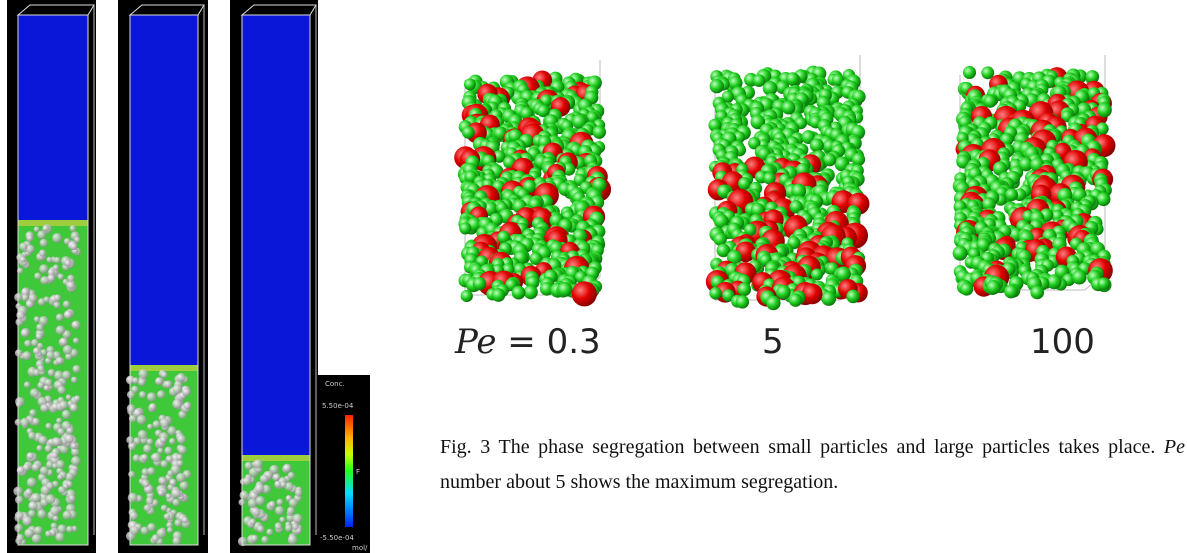 The height and width of the screenshot is (553, 1187). What do you see at coordinates (276, 458) in the screenshot?
I see `interface` at bounding box center [276, 458].